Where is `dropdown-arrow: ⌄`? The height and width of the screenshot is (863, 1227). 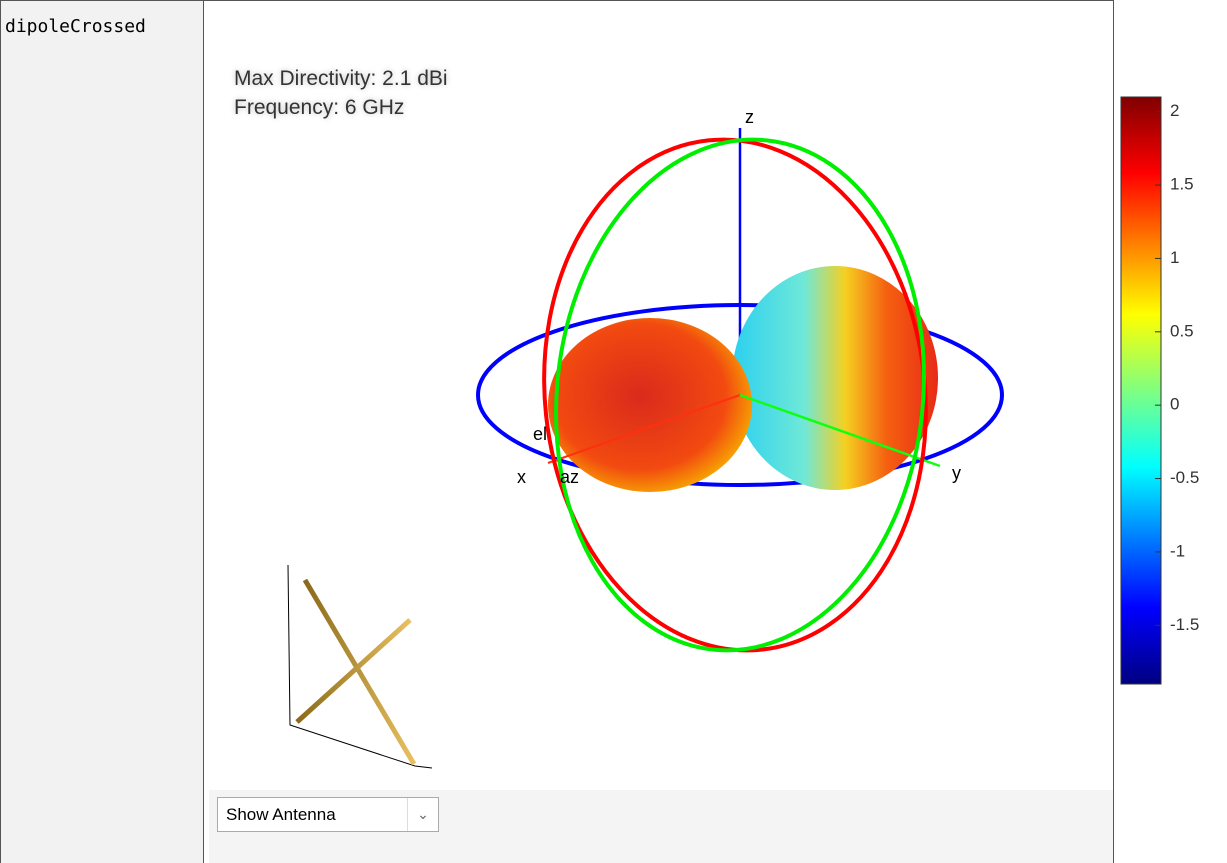
dropdown-arrow: ⌄ is located at coordinates (422, 814).